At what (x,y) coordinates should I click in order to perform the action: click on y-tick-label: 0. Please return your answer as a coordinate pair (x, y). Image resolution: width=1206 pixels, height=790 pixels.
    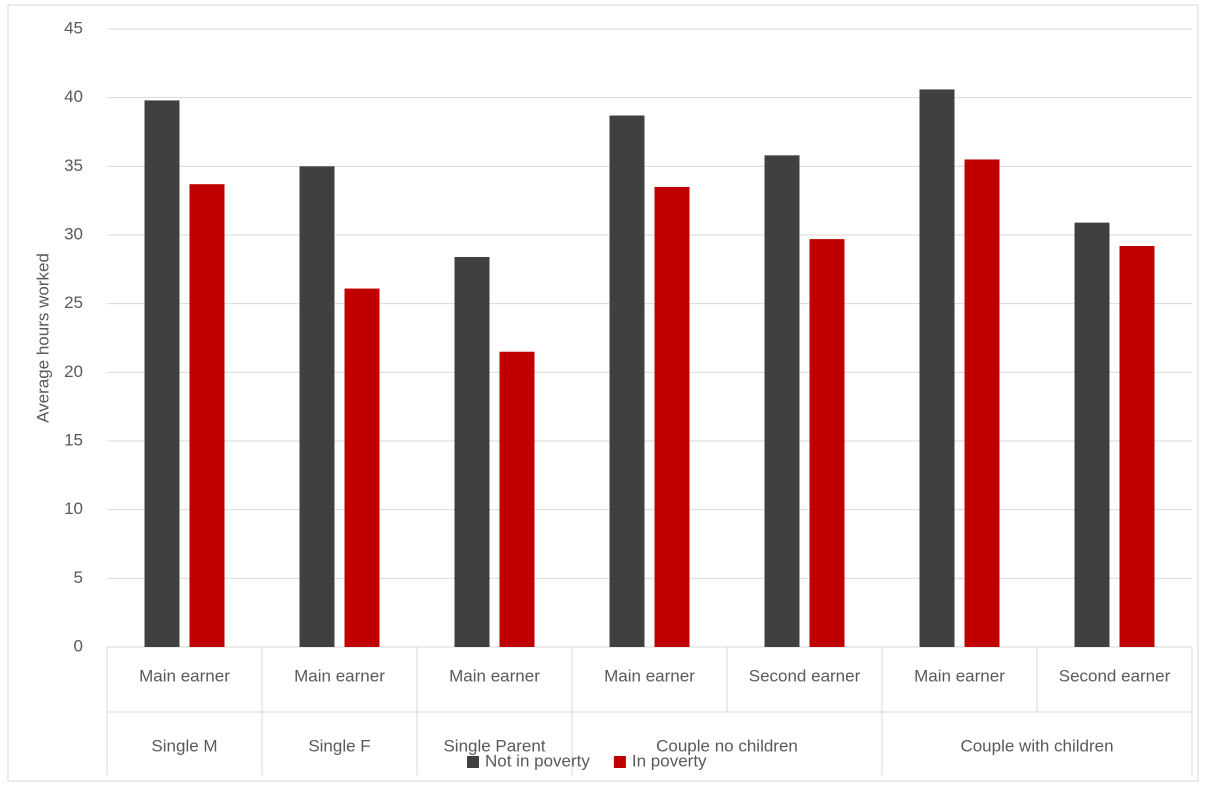
    Looking at the image, I should click on (78, 645).